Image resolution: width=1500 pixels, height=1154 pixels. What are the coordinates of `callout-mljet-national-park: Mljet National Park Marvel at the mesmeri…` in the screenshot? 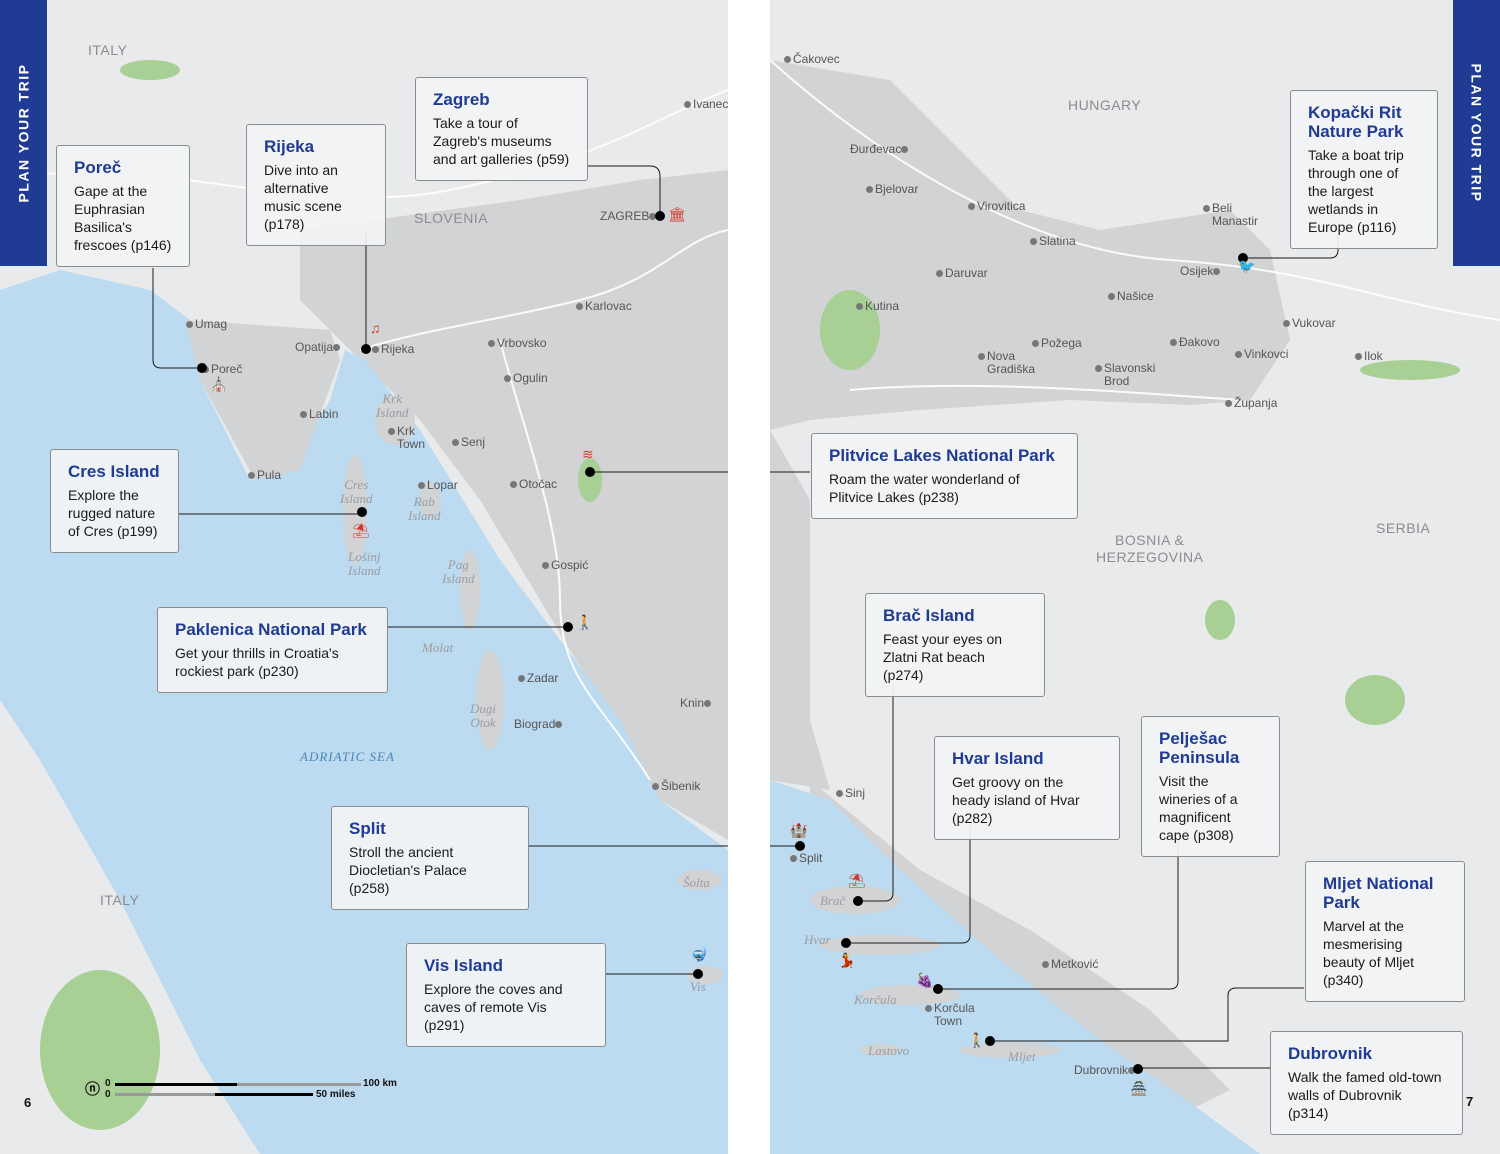 It's located at (1385, 931).